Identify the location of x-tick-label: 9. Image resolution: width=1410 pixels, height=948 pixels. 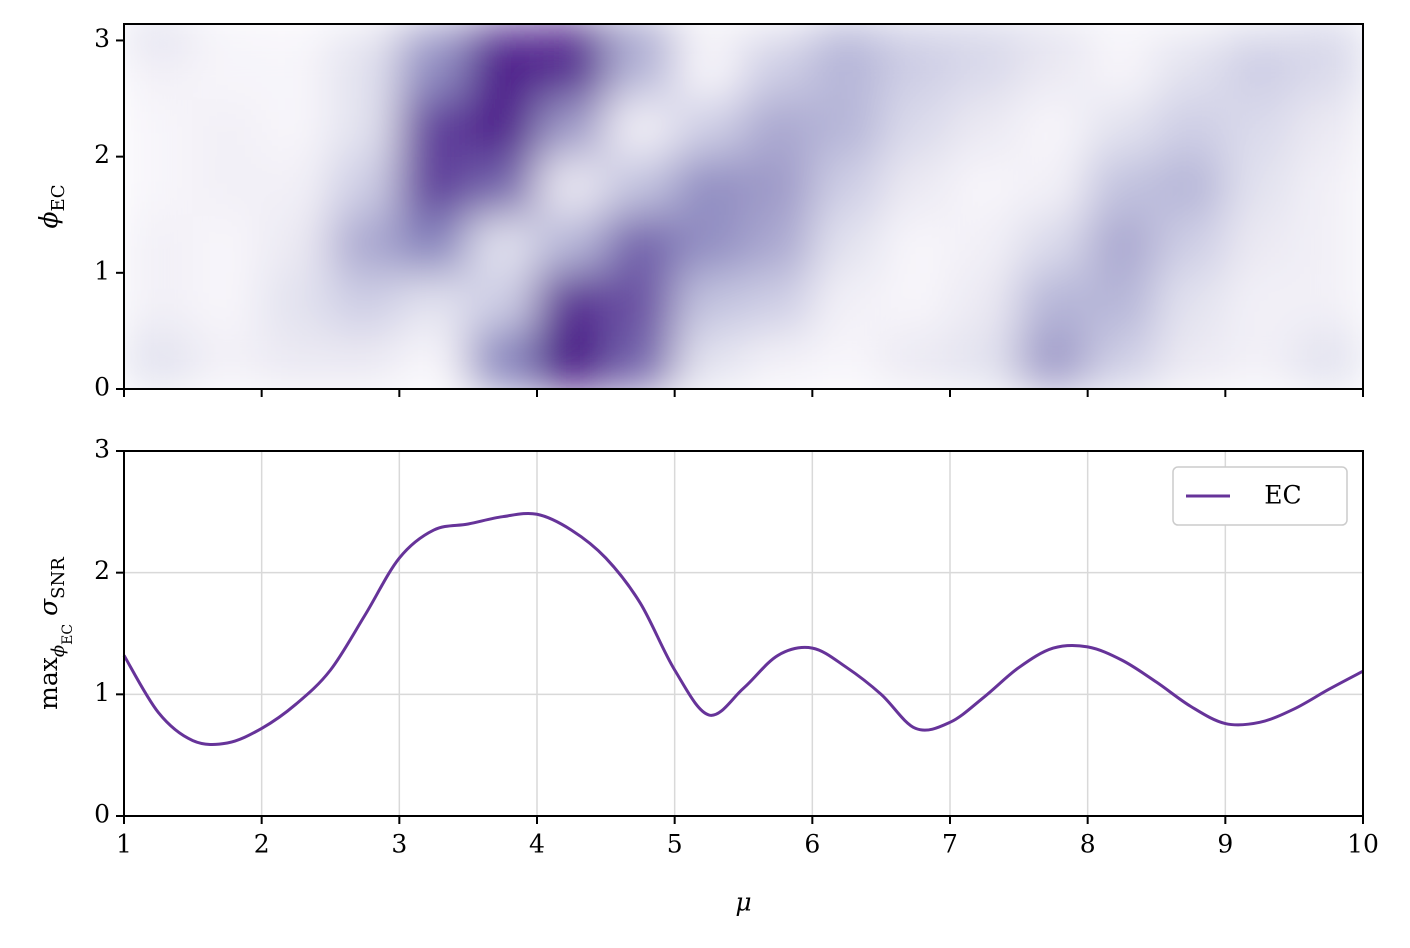
(1225, 844).